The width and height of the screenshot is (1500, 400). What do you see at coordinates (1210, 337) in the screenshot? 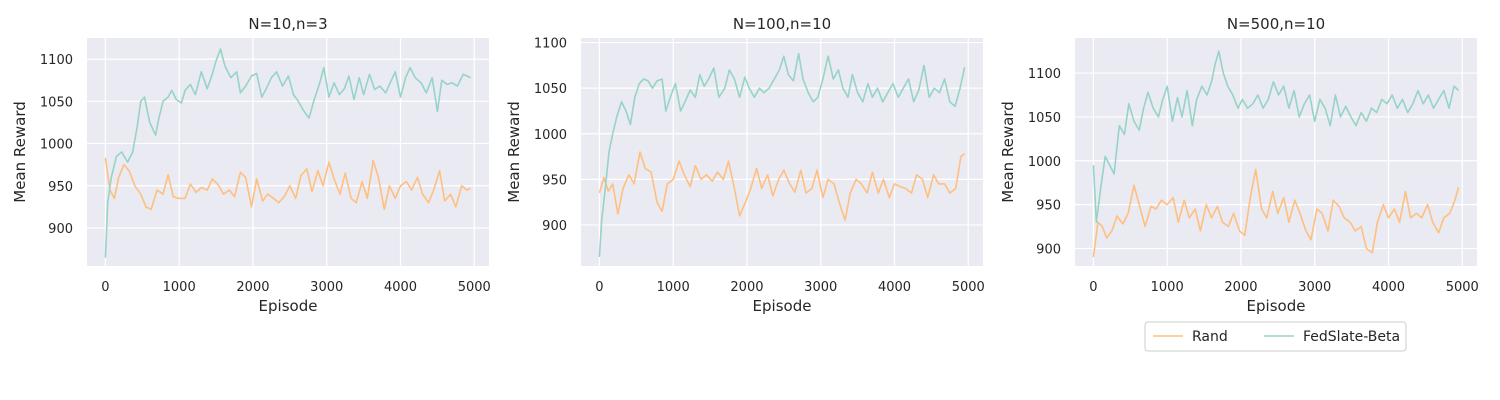
I see `legend-label-rand: Rand` at bounding box center [1210, 337].